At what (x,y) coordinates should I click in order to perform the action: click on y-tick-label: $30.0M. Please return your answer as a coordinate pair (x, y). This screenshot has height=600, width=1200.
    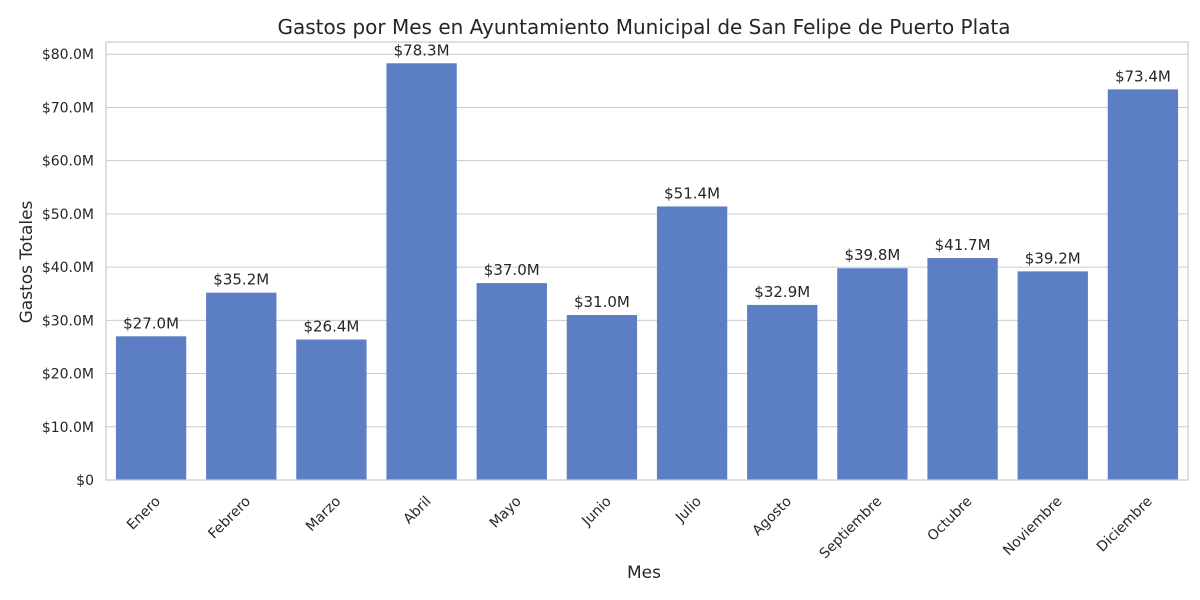
    Looking at the image, I should click on (68, 321).